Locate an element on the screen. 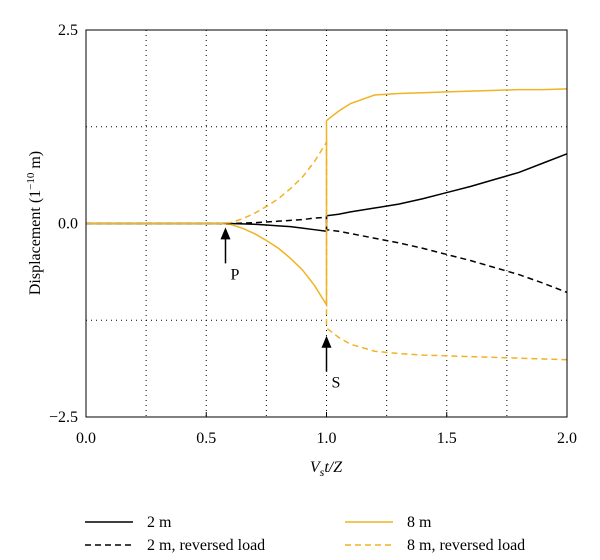 Image resolution: width=600 pixels, height=560 pixels. x-label-rest: t/Z is located at coordinates (333, 467).